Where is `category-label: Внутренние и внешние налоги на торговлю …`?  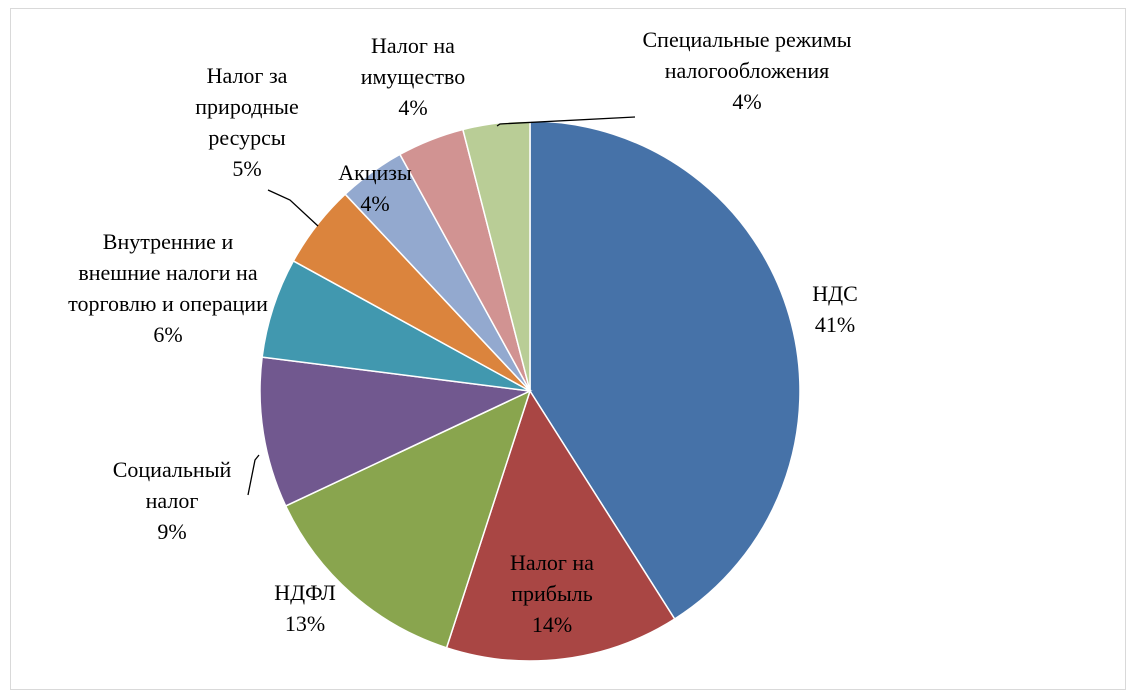
category-label: Внутренние и внешние налоги на торговлю … is located at coordinates (168, 272).